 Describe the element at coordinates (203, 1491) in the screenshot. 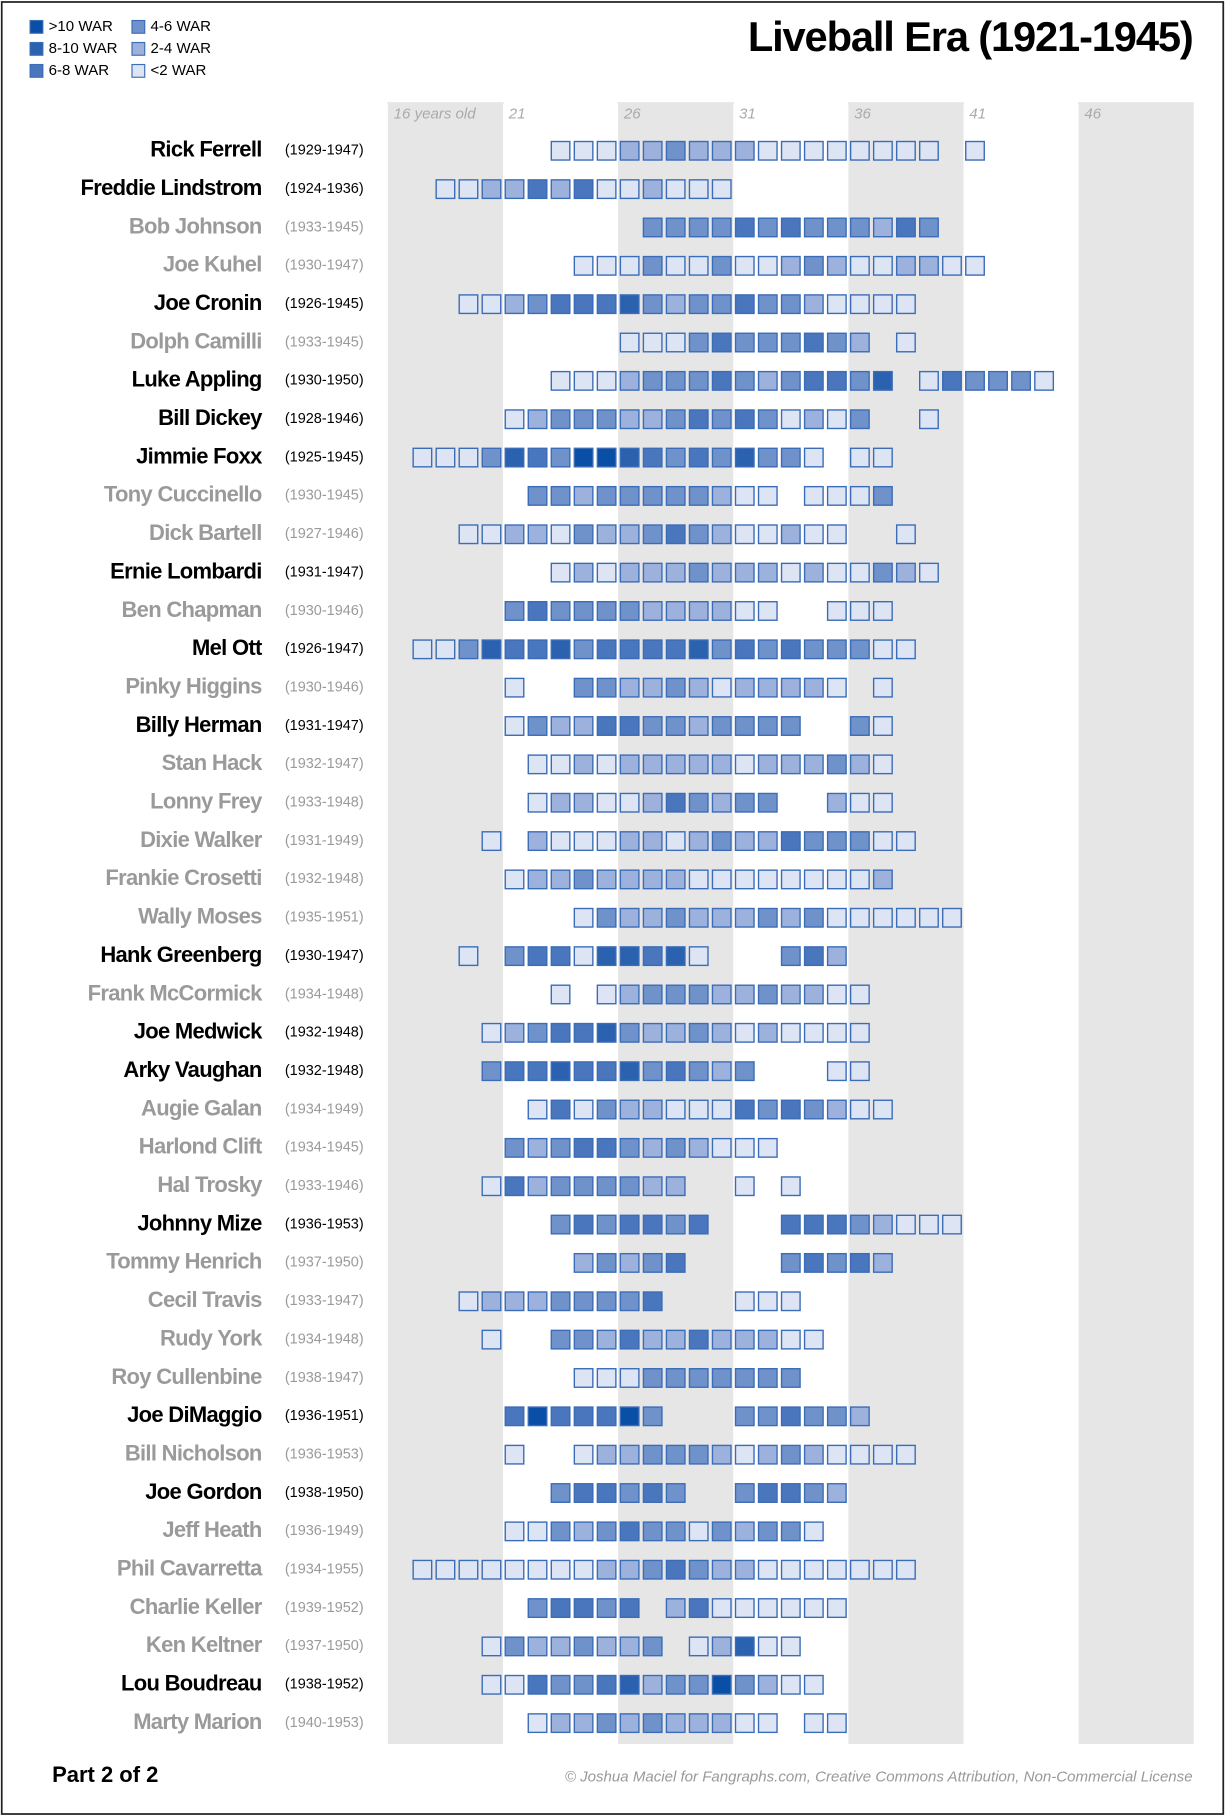

I see `player-name: Joe Gordon` at that location.